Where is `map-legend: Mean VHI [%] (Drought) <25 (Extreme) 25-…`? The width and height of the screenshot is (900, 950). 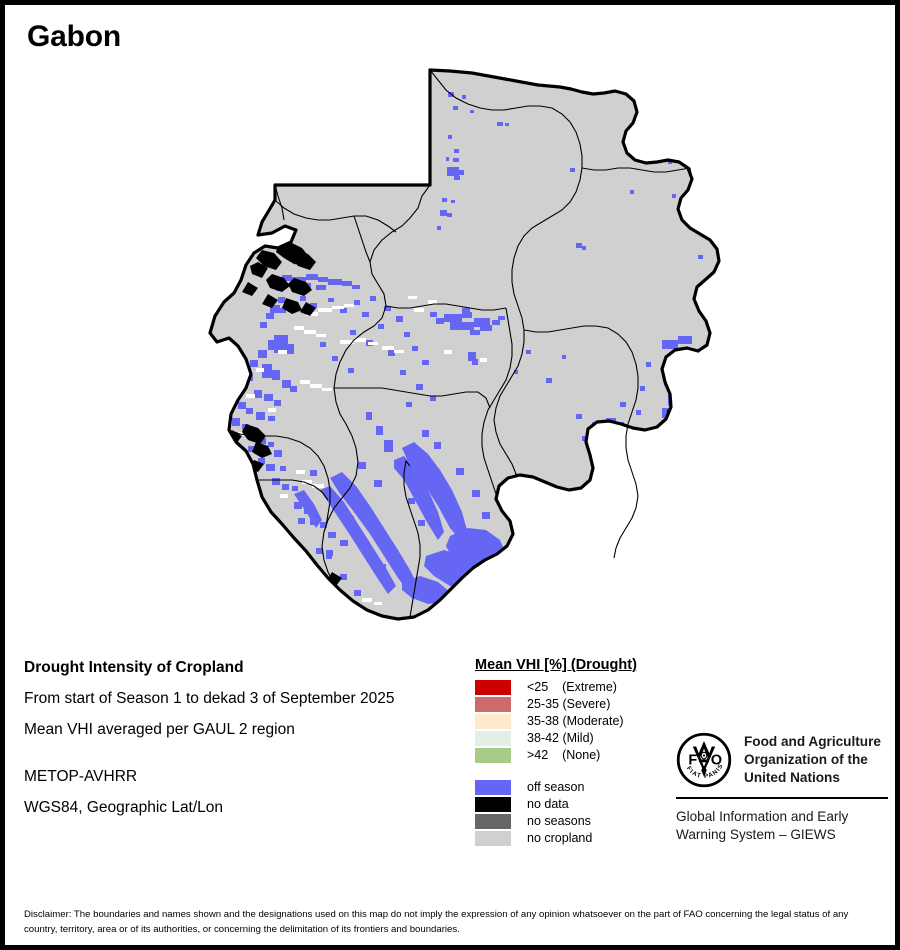
map-legend: Mean VHI [%] (Drought) <25 (Extreme) 25-… is located at coordinates (575, 752).